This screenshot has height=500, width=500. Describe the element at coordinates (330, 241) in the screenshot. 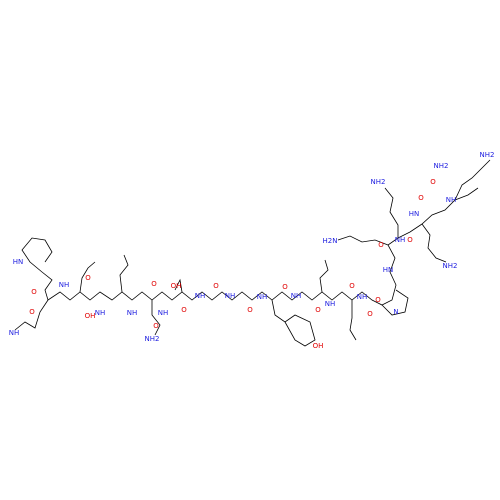

I see `atom-label: H2N` at that location.